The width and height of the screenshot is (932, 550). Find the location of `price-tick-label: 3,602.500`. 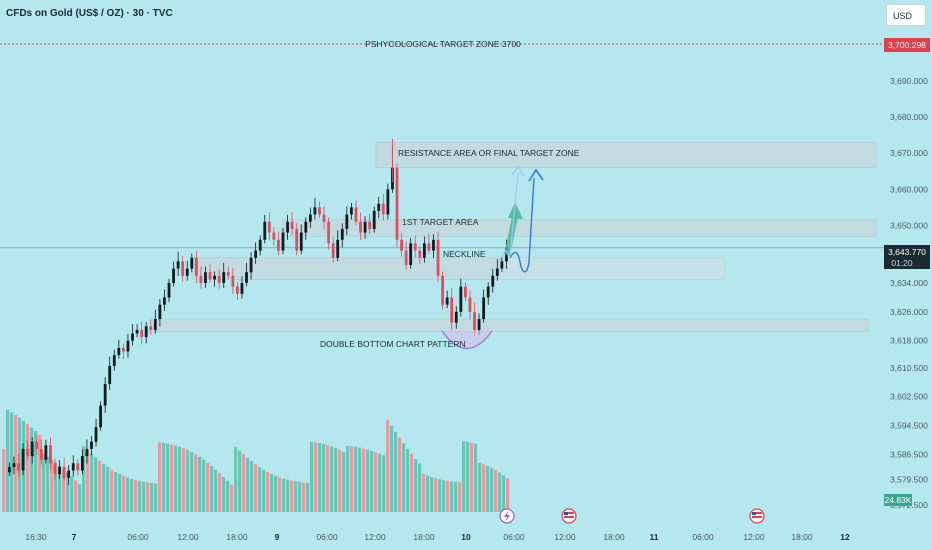

price-tick-label: 3,602.500 is located at coordinates (909, 397).